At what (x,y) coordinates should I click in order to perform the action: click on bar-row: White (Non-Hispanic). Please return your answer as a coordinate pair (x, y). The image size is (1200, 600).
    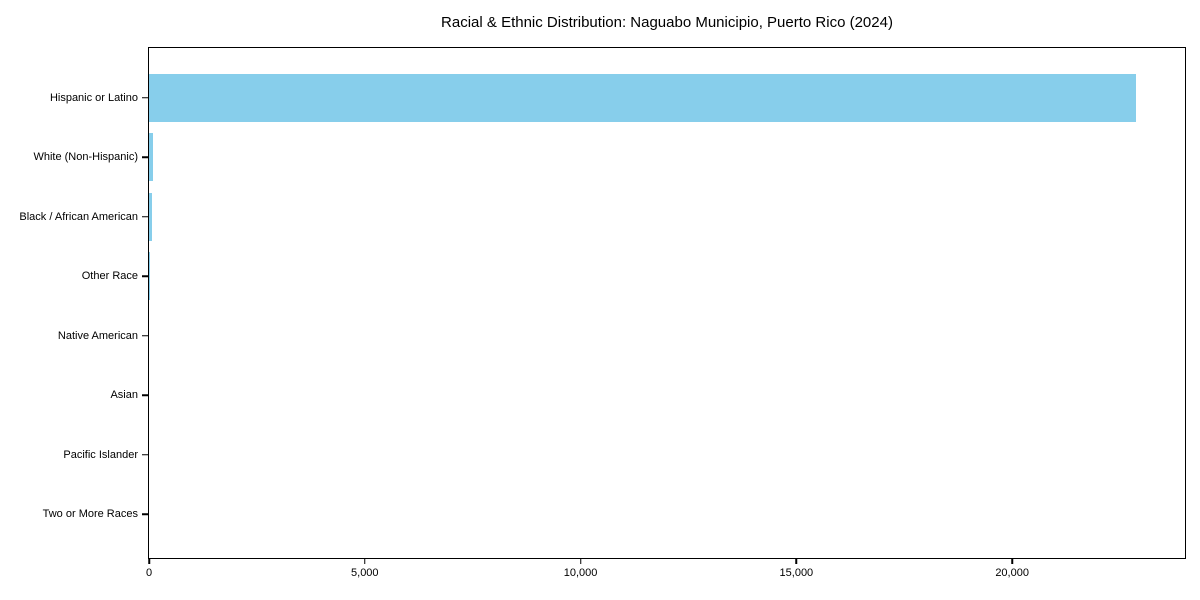
    Looking at the image, I should click on (609, 158).